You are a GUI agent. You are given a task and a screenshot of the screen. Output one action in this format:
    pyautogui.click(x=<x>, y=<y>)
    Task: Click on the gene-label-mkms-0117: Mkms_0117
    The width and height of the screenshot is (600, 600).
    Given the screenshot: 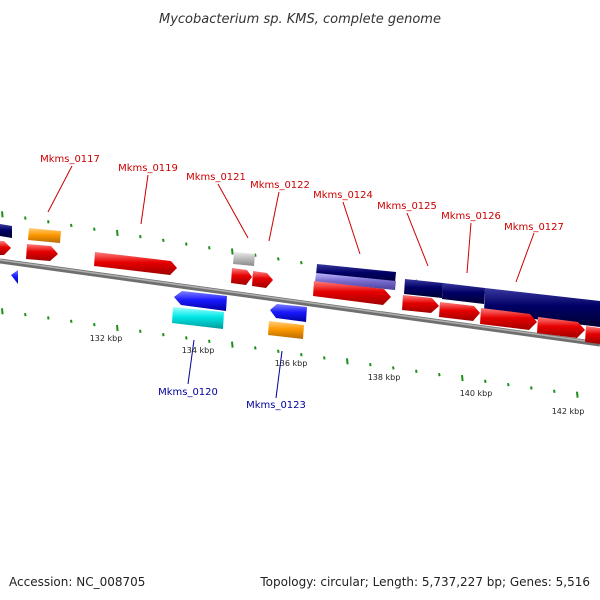 What is the action you would take?
    pyautogui.click(x=70, y=159)
    